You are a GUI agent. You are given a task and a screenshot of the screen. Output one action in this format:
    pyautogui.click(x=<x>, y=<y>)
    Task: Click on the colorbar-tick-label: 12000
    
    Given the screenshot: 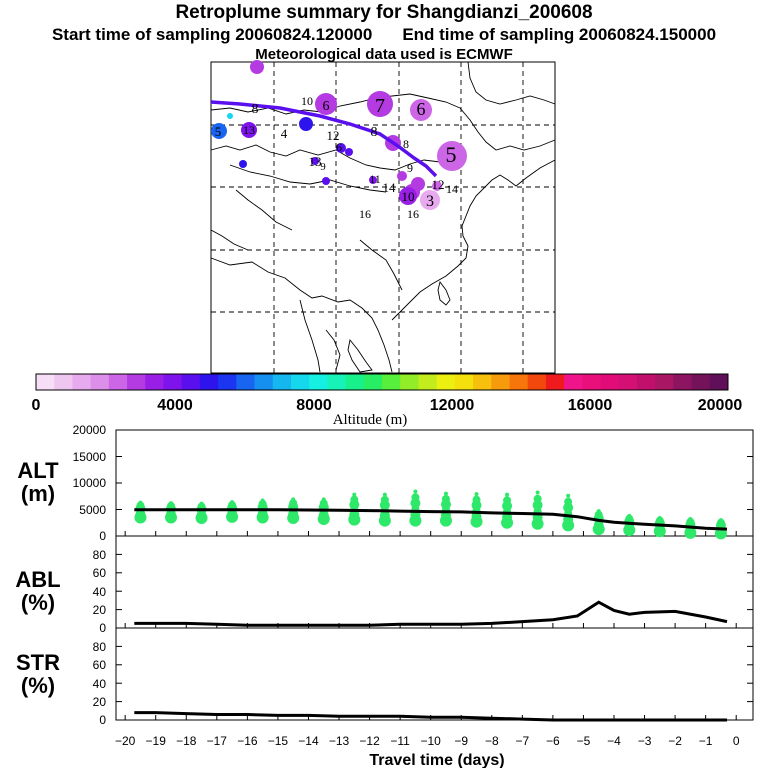 What is the action you would take?
    pyautogui.click(x=452, y=405)
    